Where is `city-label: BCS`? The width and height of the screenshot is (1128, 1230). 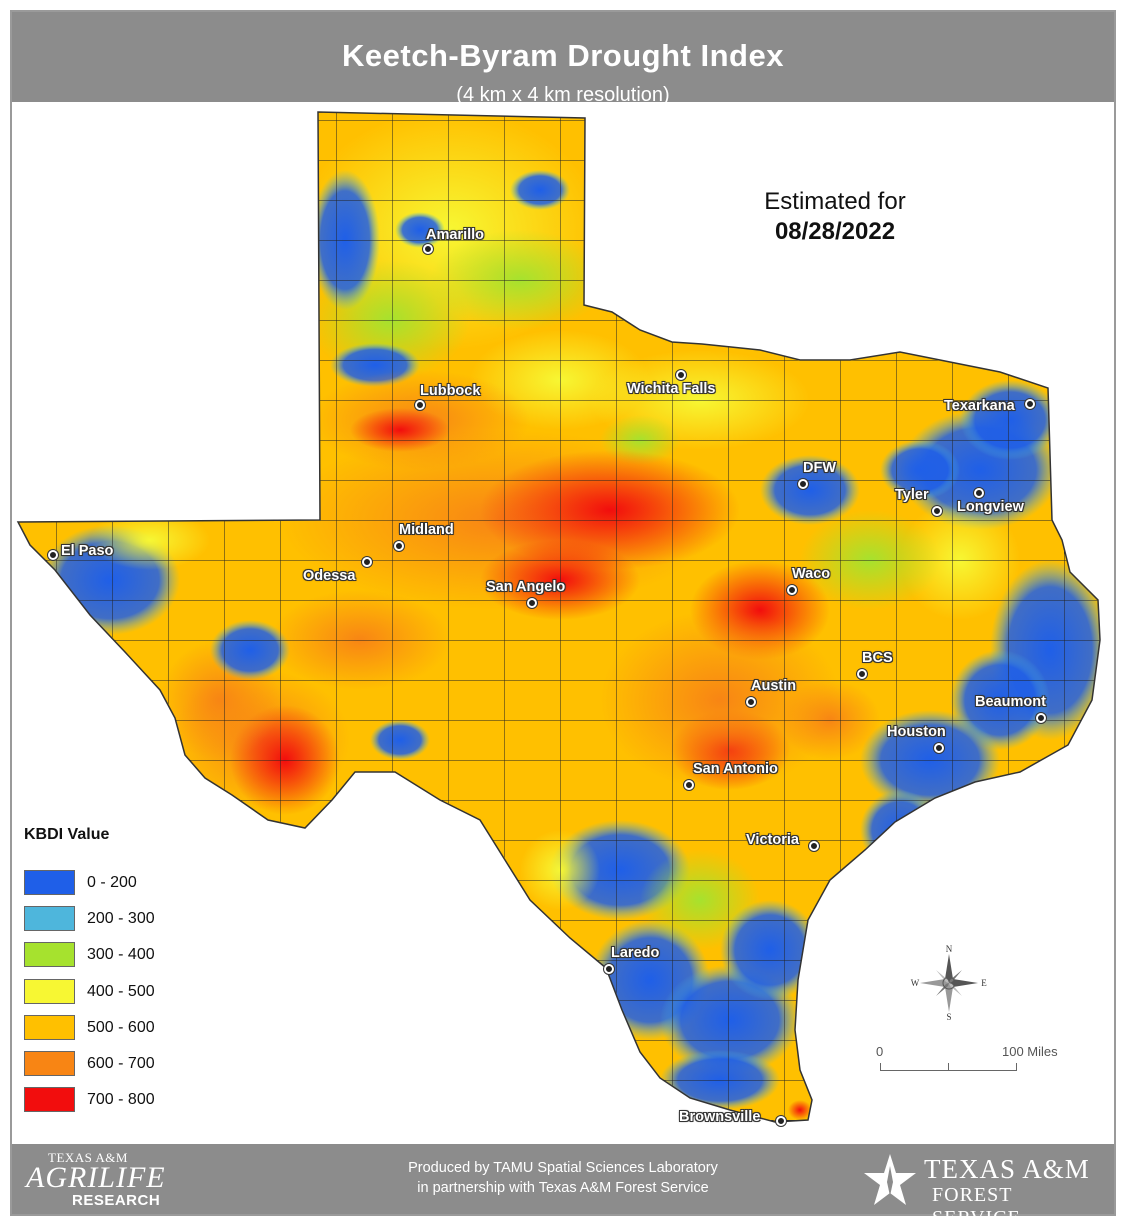 city-label: BCS is located at coordinates (877, 658).